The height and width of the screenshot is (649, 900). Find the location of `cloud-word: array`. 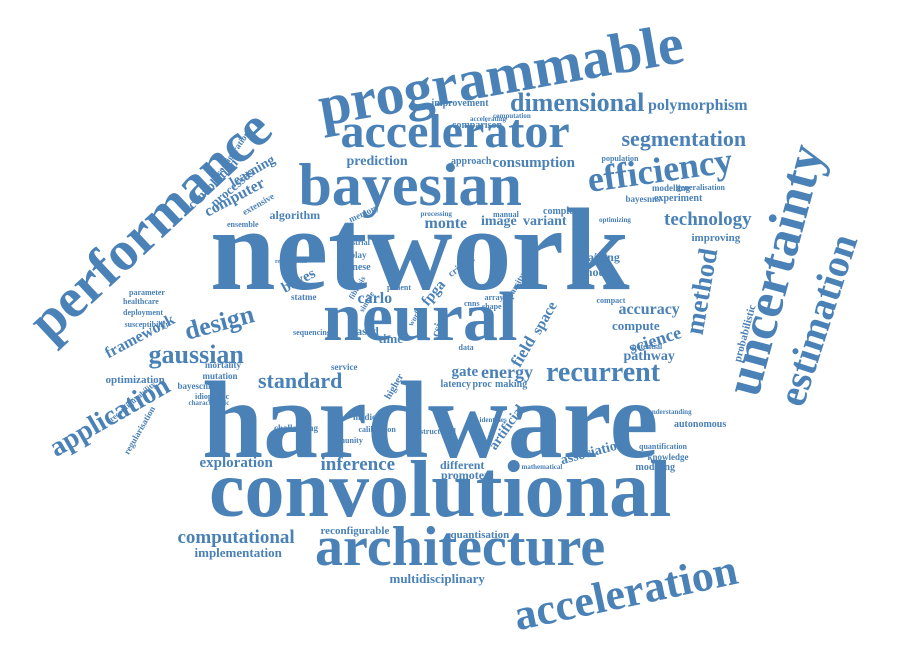

cloud-word: array is located at coordinates (494, 297).